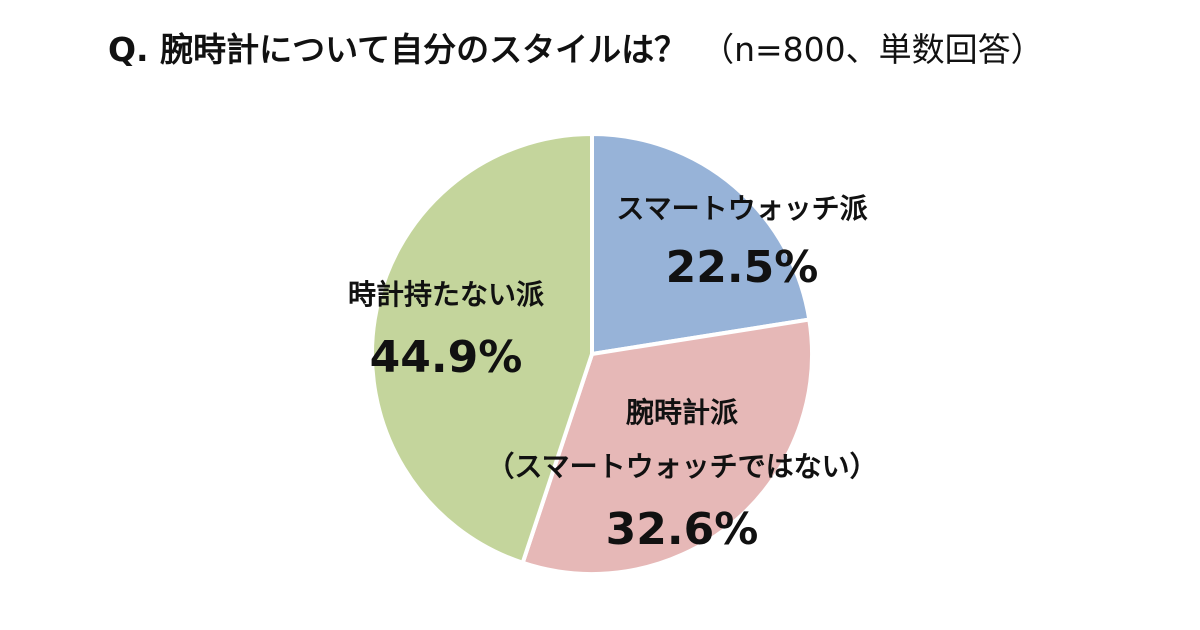 The width and height of the screenshot is (1200, 630). Describe the element at coordinates (446, 357) in the screenshot. I see `slice-value-none: 44.9%` at that location.